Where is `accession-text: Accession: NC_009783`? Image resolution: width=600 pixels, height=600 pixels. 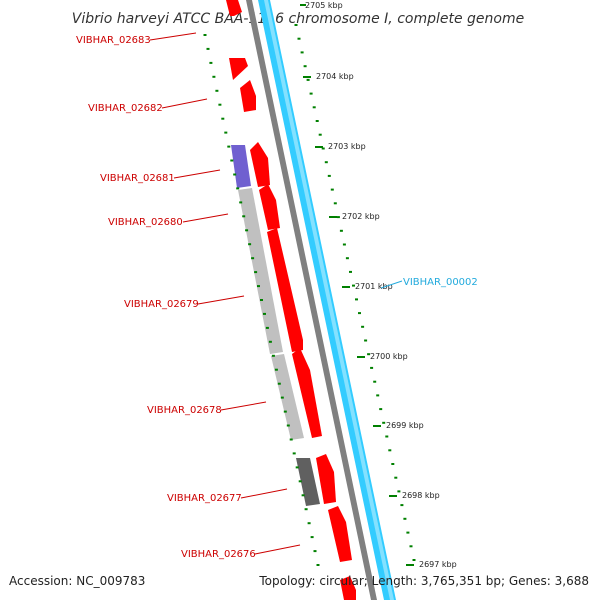 accession-text: Accession: NC_009783 is located at coordinates (77, 581).